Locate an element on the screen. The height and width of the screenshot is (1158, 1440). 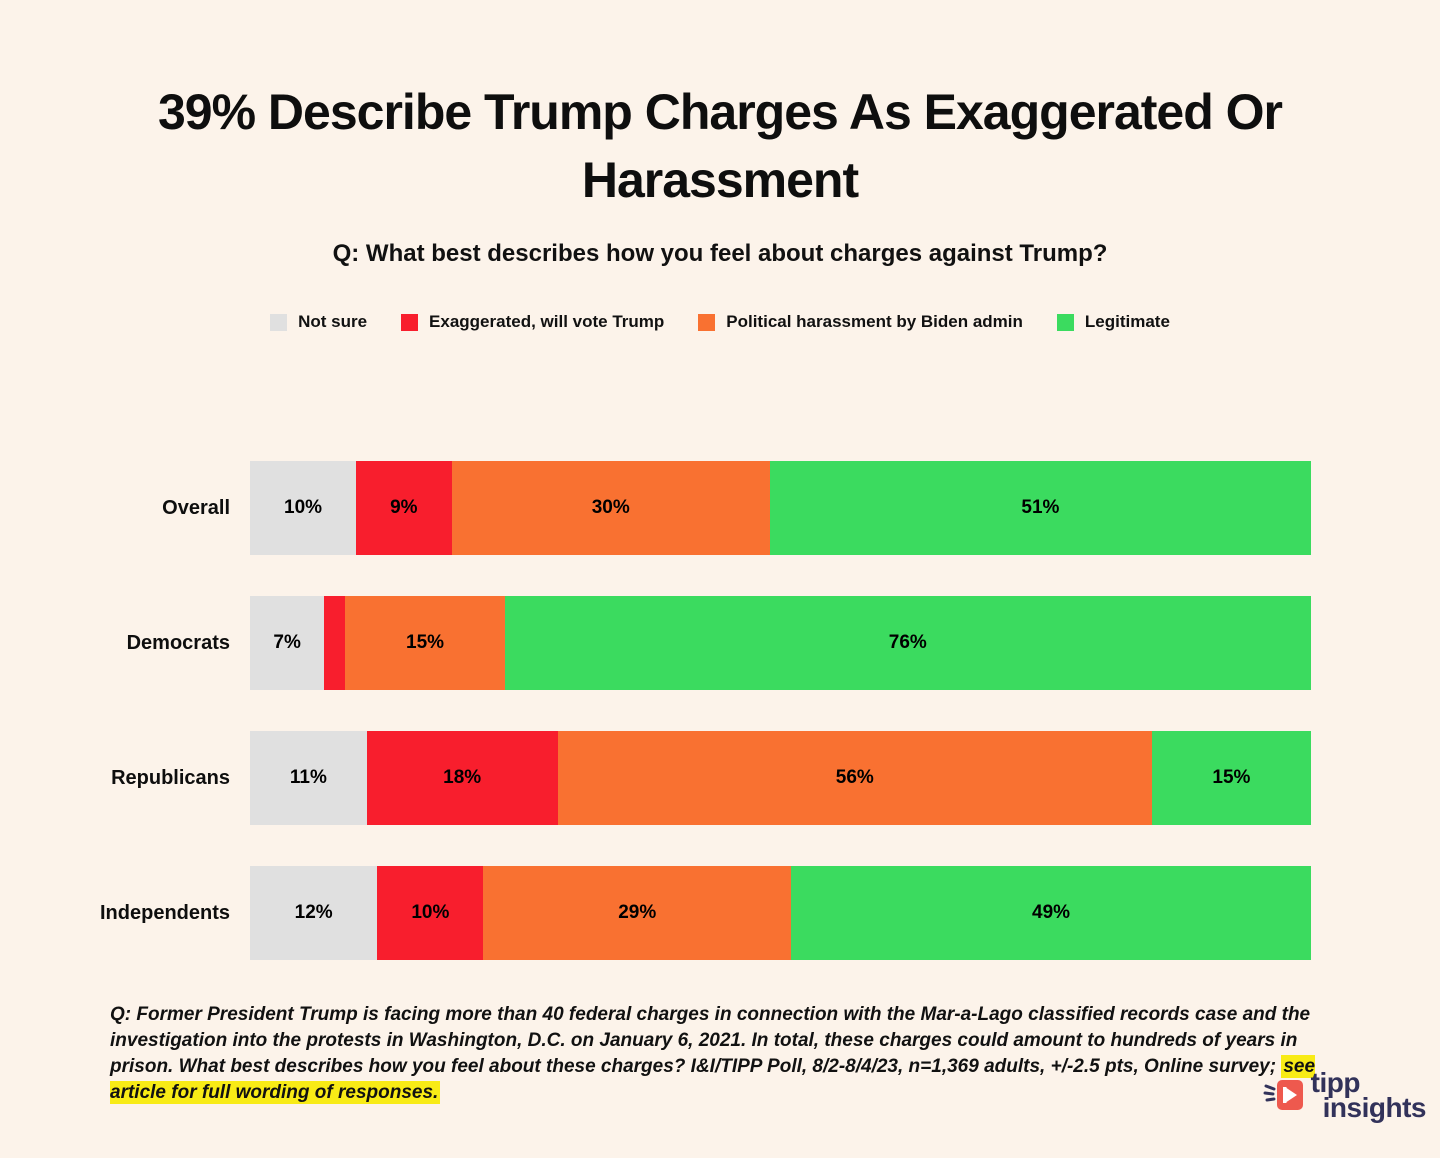
bar-segment-legitimate: 15% is located at coordinates (1231, 778).